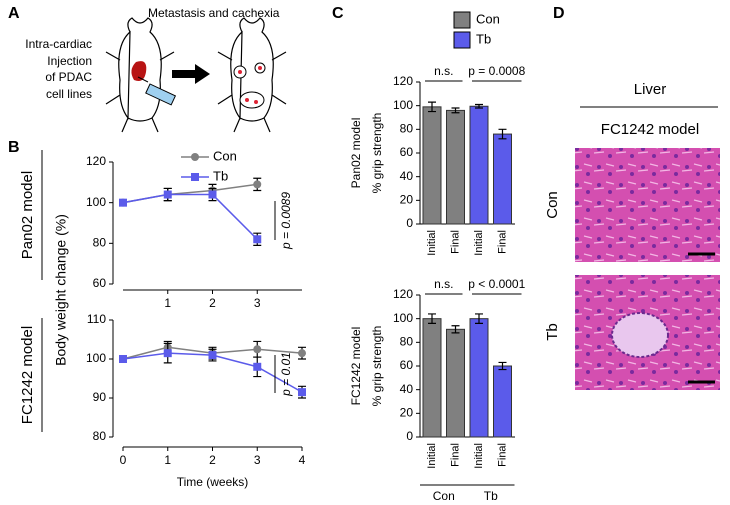 Image resolution: width=730 pixels, height=505 pixels. What do you see at coordinates (407, 413) in the screenshot?
I see `y-tick-label: 20` at bounding box center [407, 413].